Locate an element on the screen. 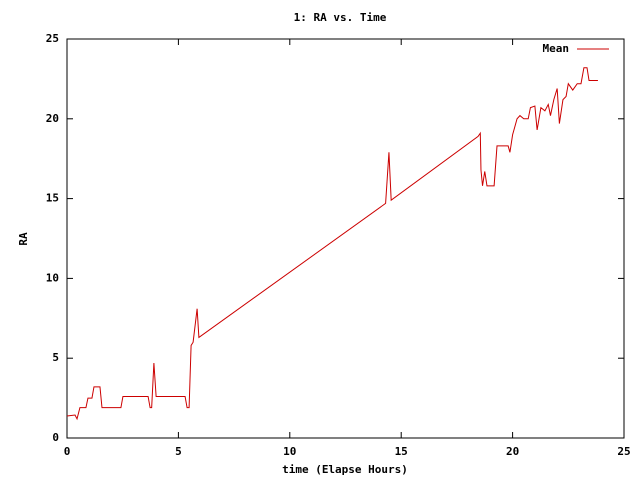  y-tick-label: 0 is located at coordinates (55, 437).